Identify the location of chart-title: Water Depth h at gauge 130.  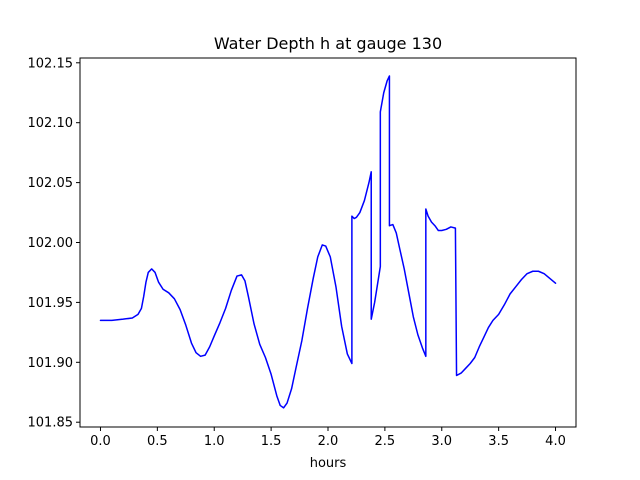
(328, 43).